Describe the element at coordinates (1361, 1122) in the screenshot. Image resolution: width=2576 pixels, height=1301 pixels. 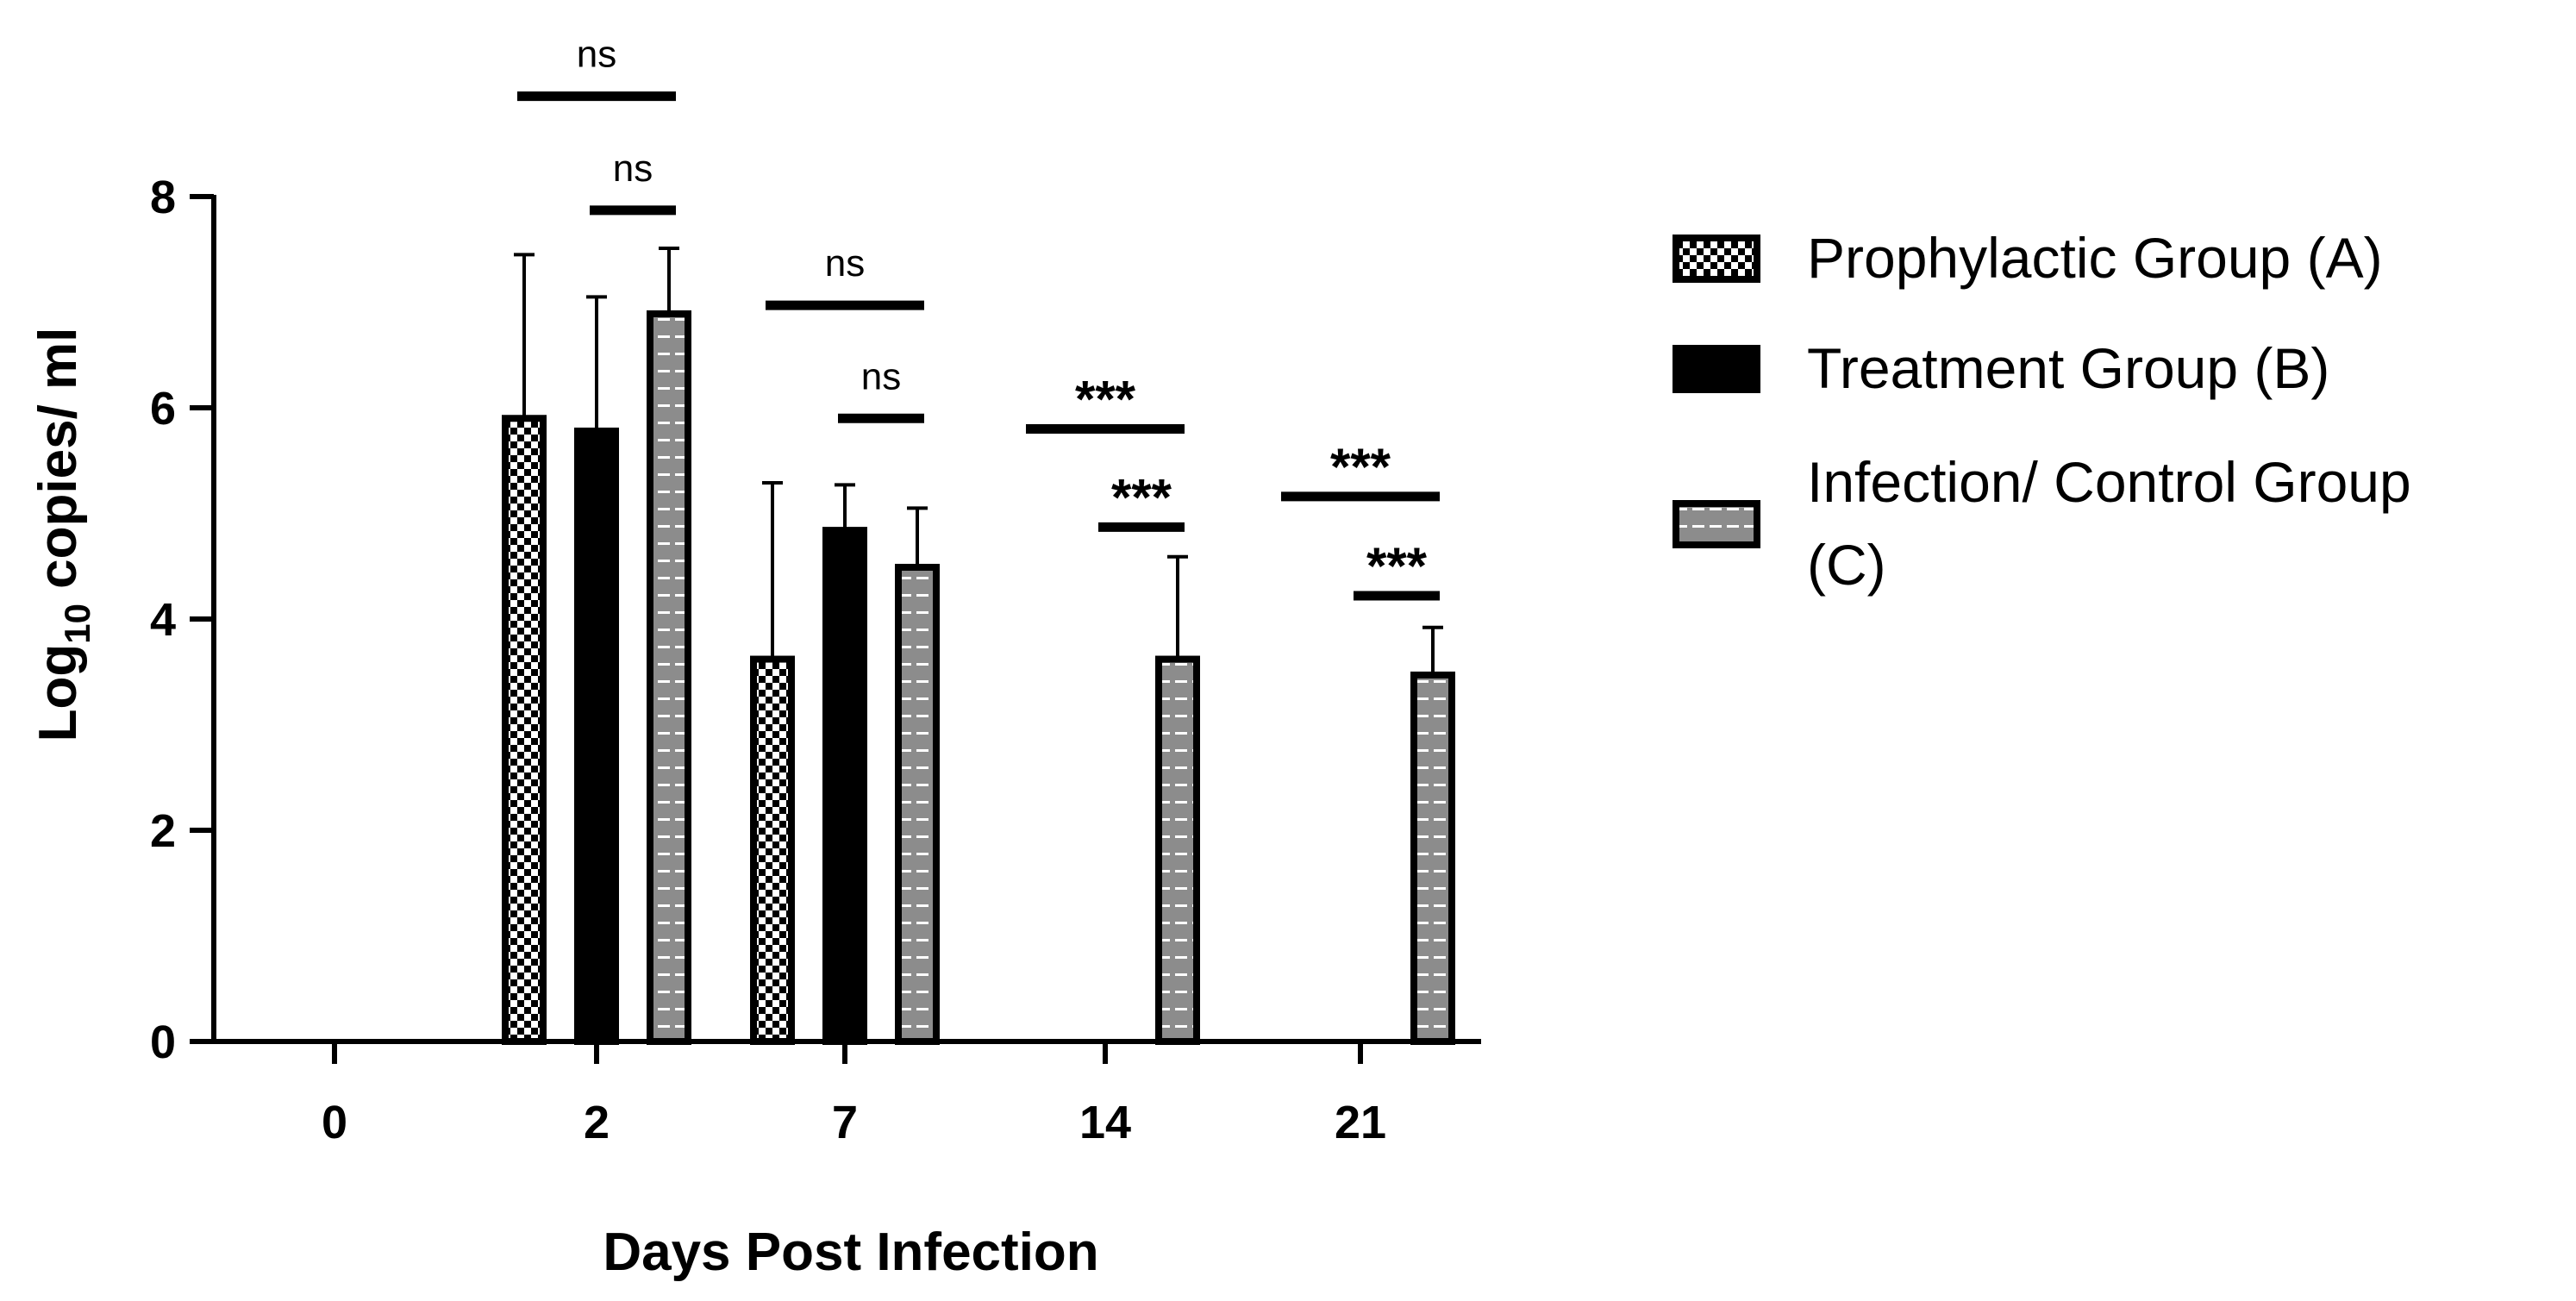
I see `x-tick-label: 21` at that location.